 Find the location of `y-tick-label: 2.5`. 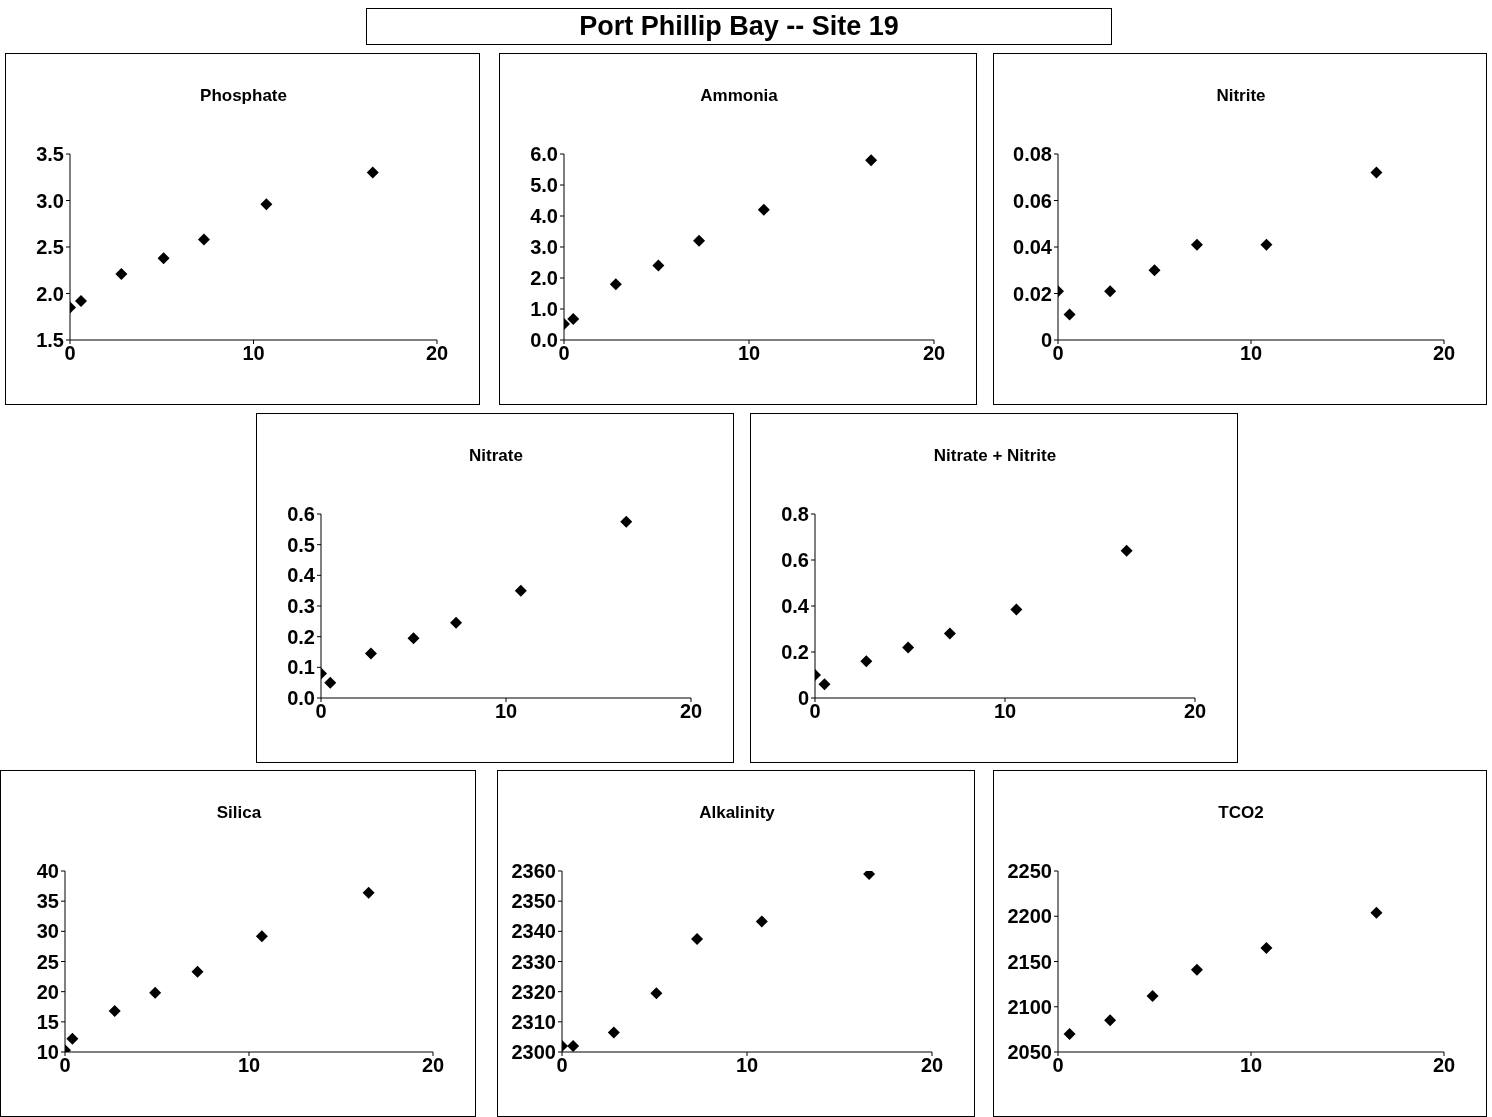

y-tick-label: 2.5 is located at coordinates (50, 247).